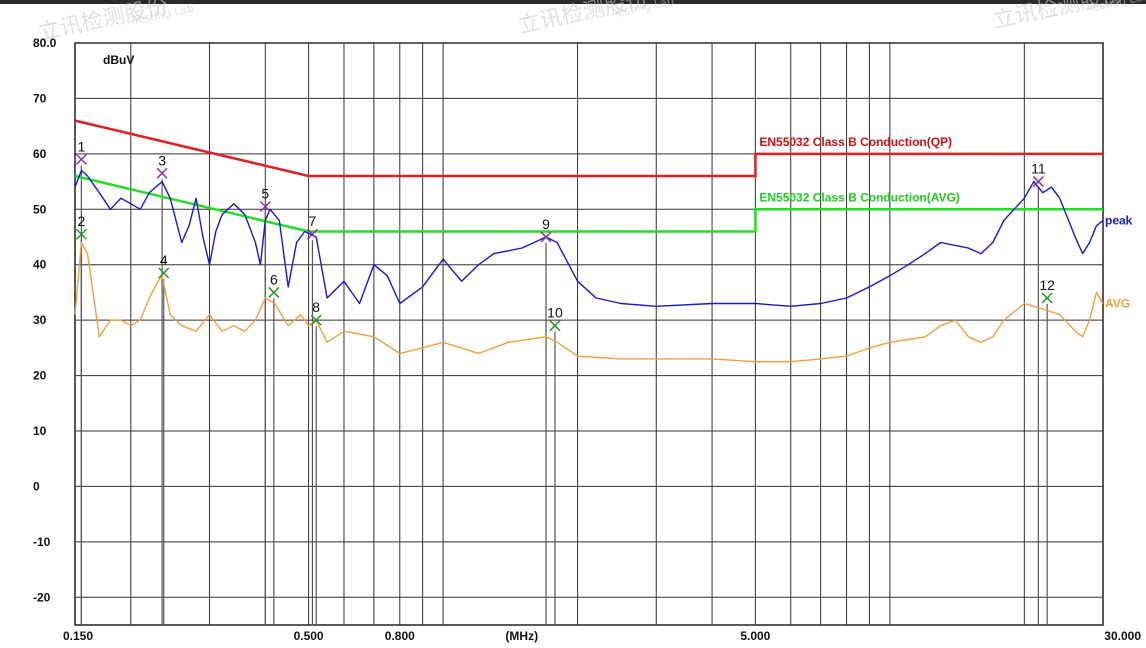 Image resolution: width=1146 pixels, height=648 pixels. I want to click on marker-number: 7, so click(313, 221).